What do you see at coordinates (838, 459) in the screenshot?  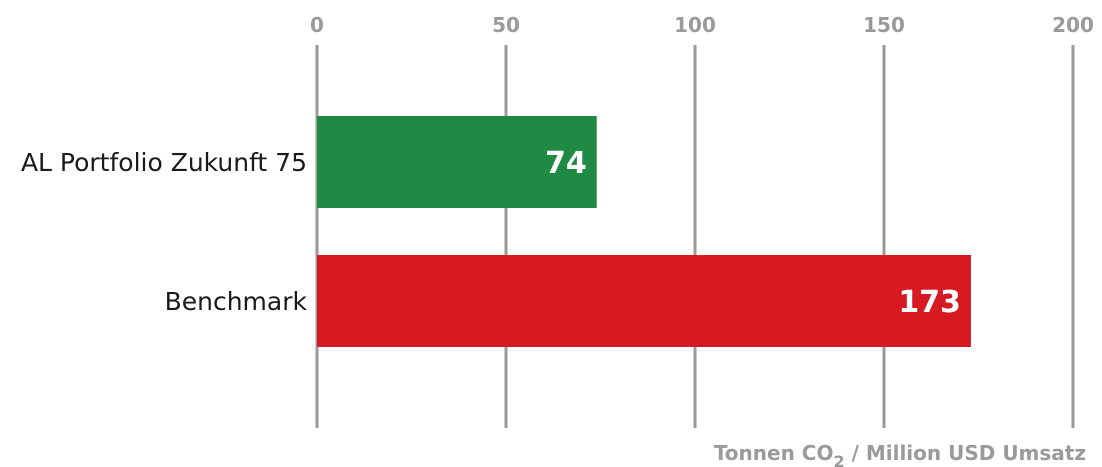 I see `x-axis-title-subscript: 2` at bounding box center [838, 459].